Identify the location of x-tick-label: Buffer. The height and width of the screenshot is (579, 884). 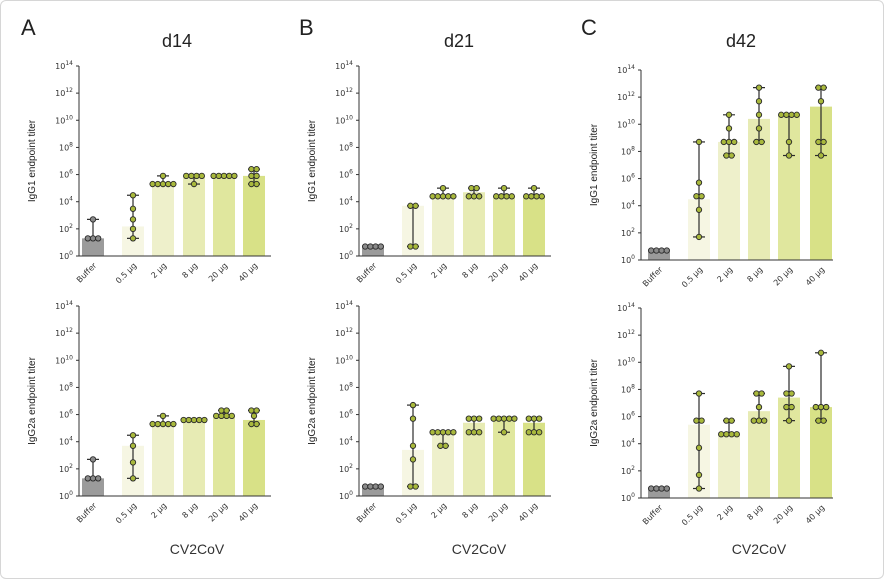
(367, 513).